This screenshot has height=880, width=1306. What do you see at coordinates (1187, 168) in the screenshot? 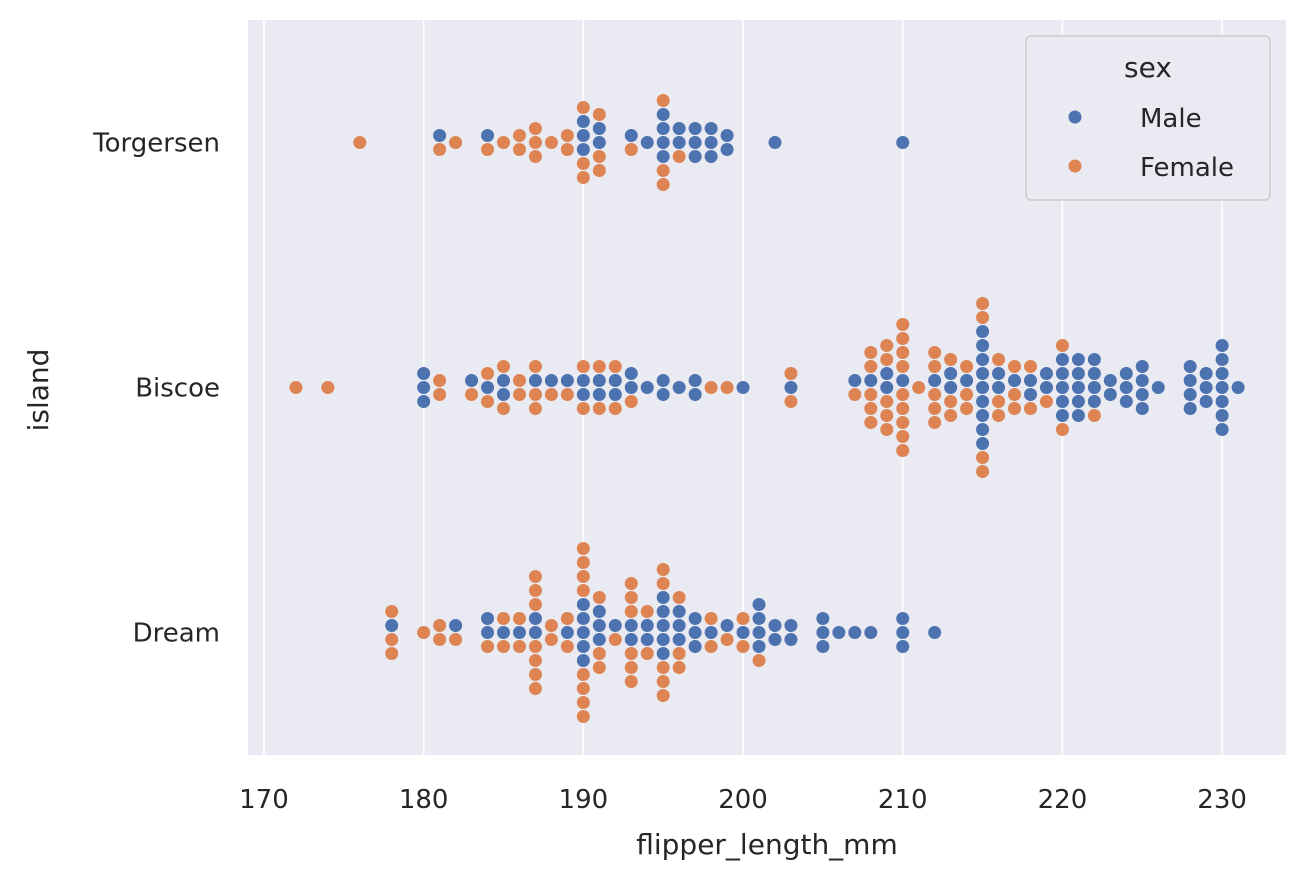
I see `legend-label-female: Female` at bounding box center [1187, 168].